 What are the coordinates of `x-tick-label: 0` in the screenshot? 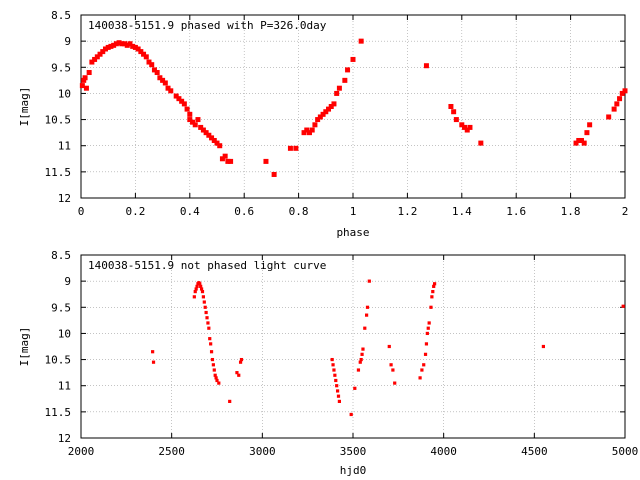 It's located at (81, 211).